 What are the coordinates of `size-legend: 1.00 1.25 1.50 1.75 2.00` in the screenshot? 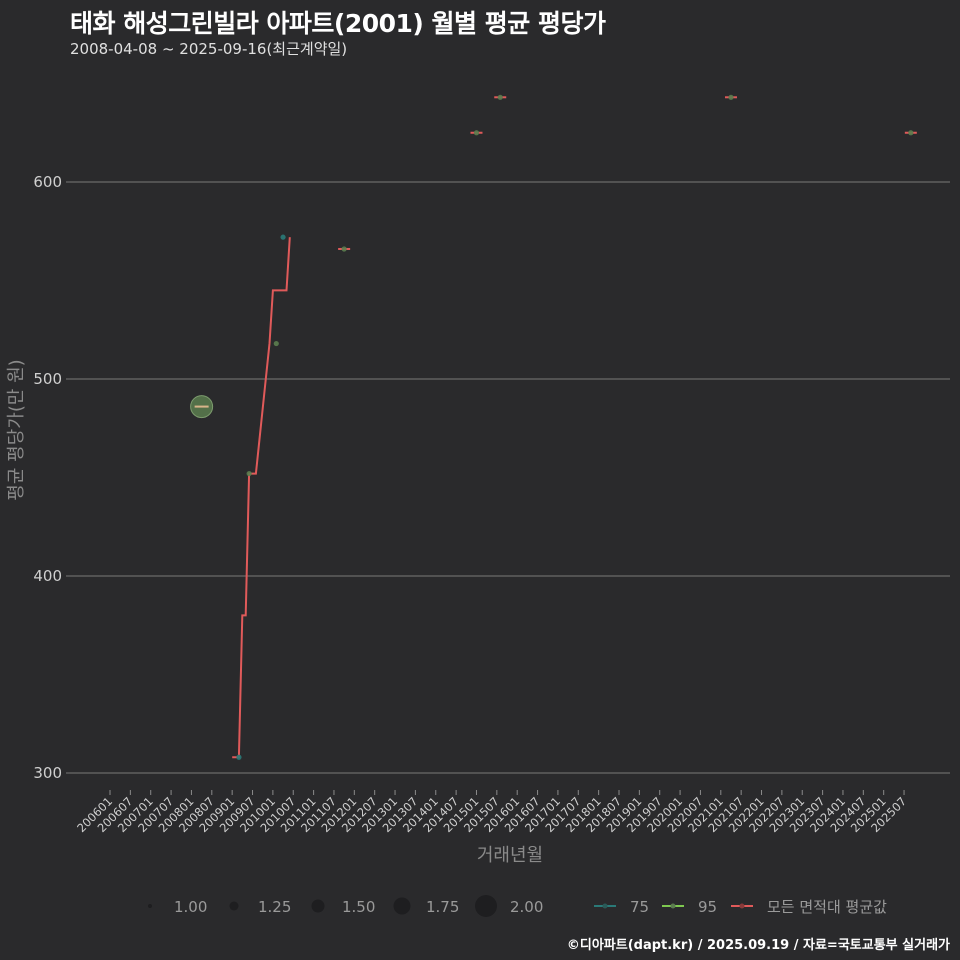 It's located at (345, 906).